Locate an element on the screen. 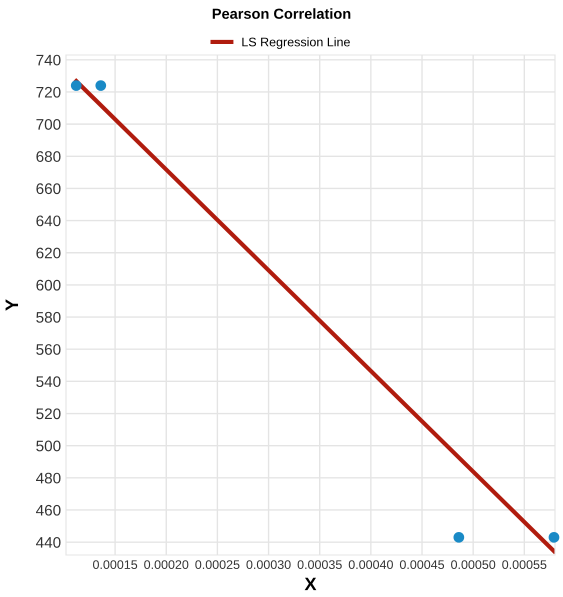  chart-title: Pearson Correlation is located at coordinates (281, 13).